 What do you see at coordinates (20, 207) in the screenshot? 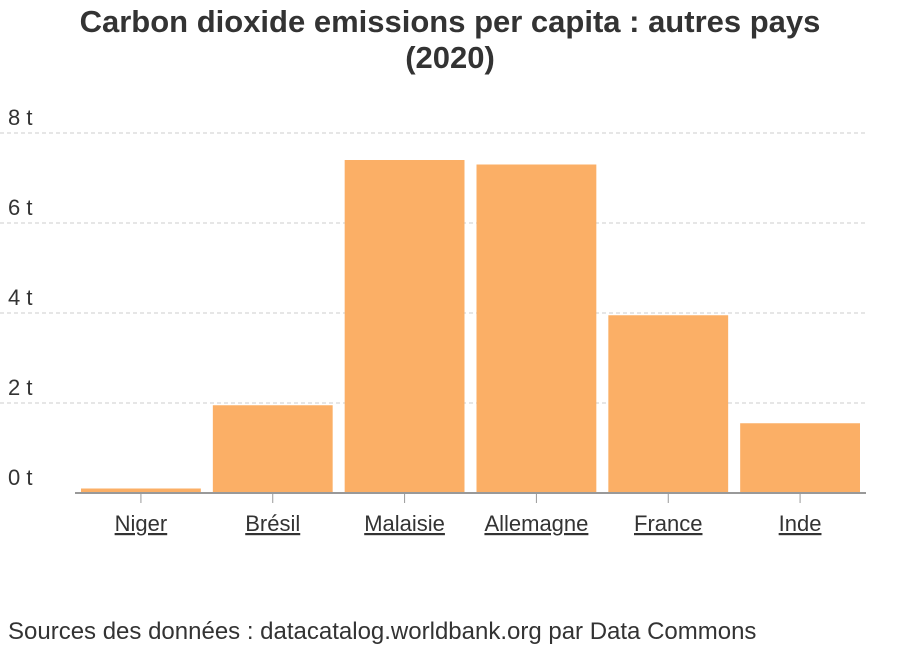
I see `y-tick-label: 6 t` at bounding box center [20, 207].